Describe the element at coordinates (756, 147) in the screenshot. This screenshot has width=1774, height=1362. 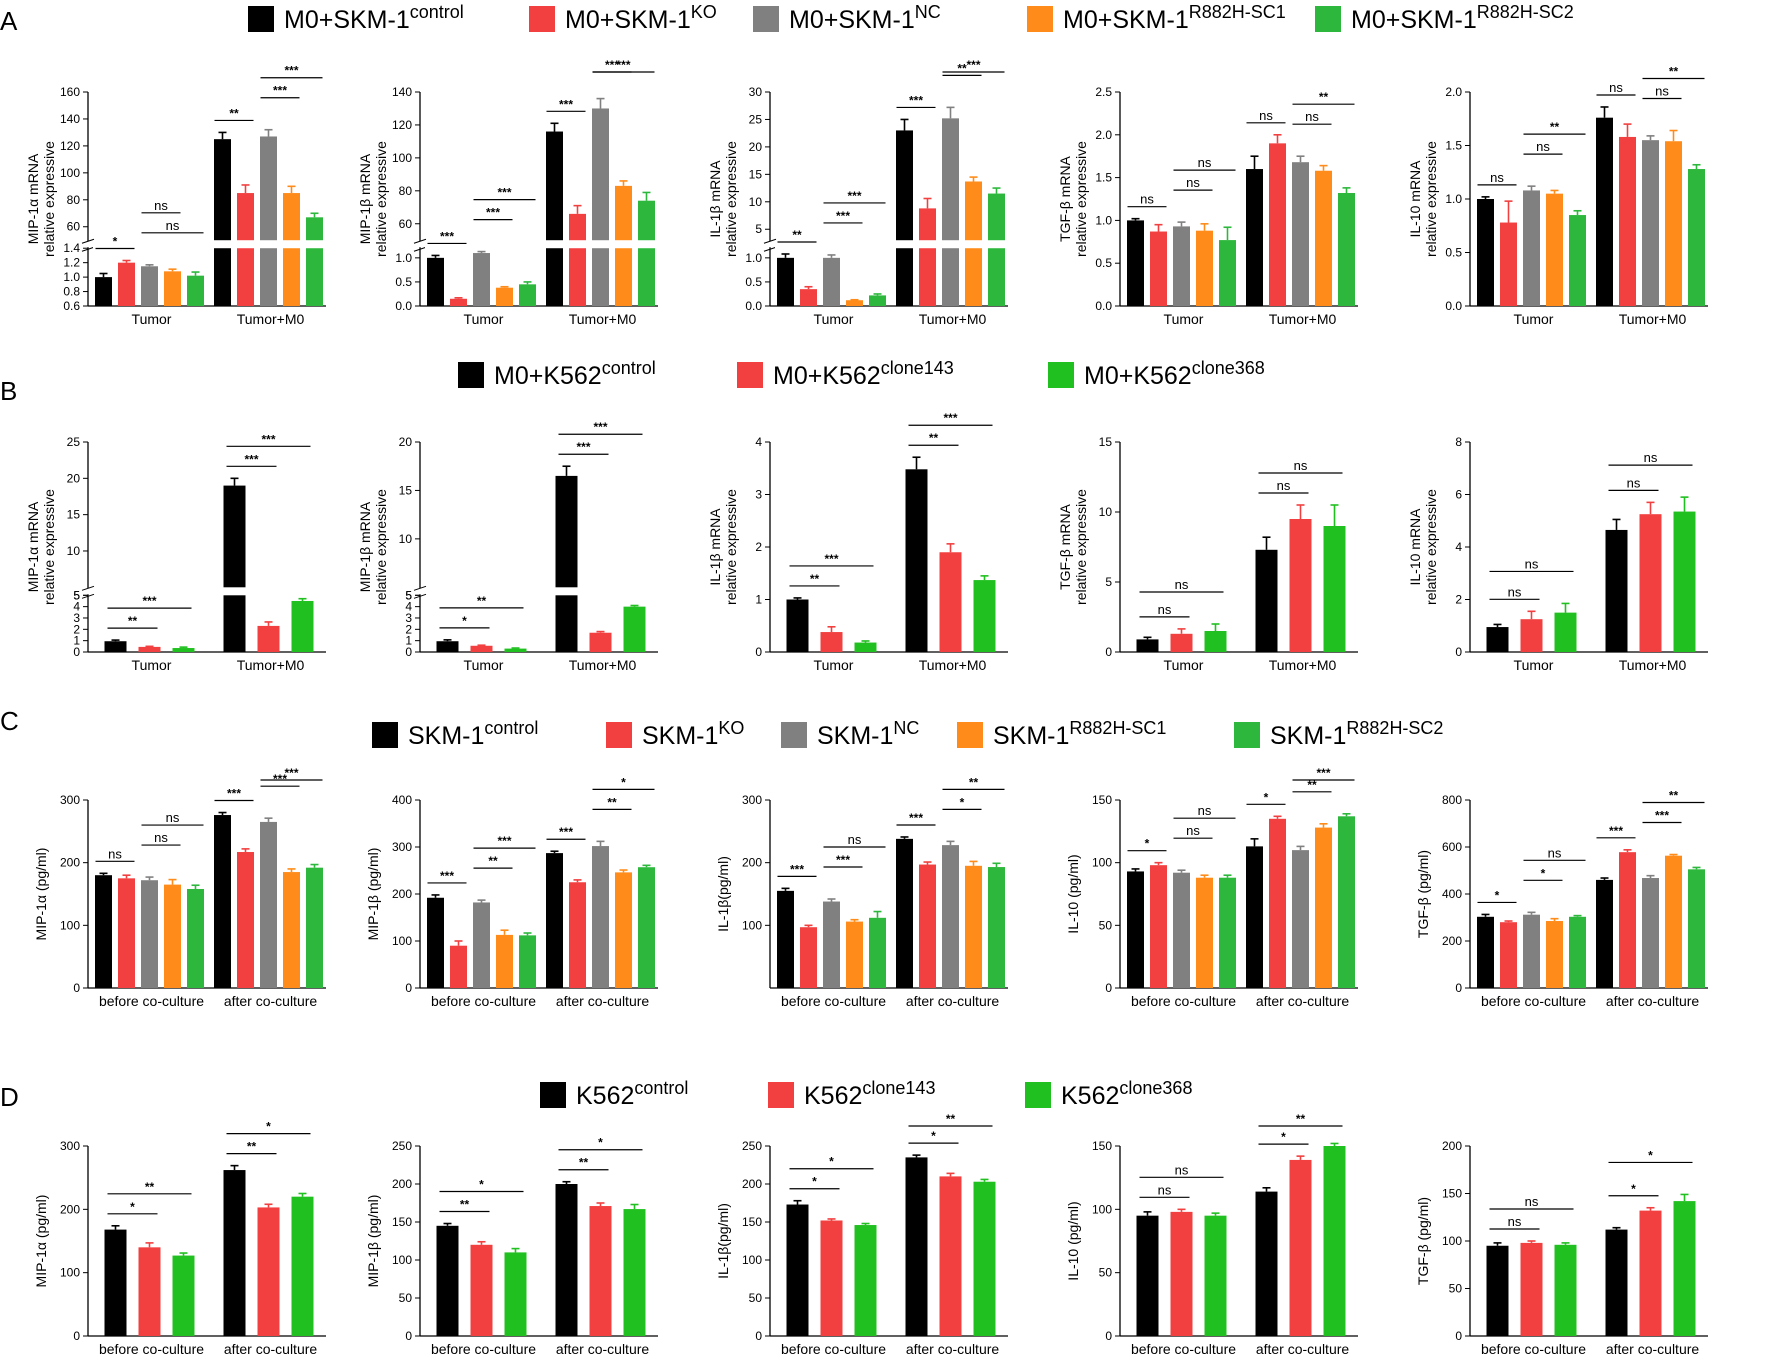
I see `y-tick-label: 20` at that location.